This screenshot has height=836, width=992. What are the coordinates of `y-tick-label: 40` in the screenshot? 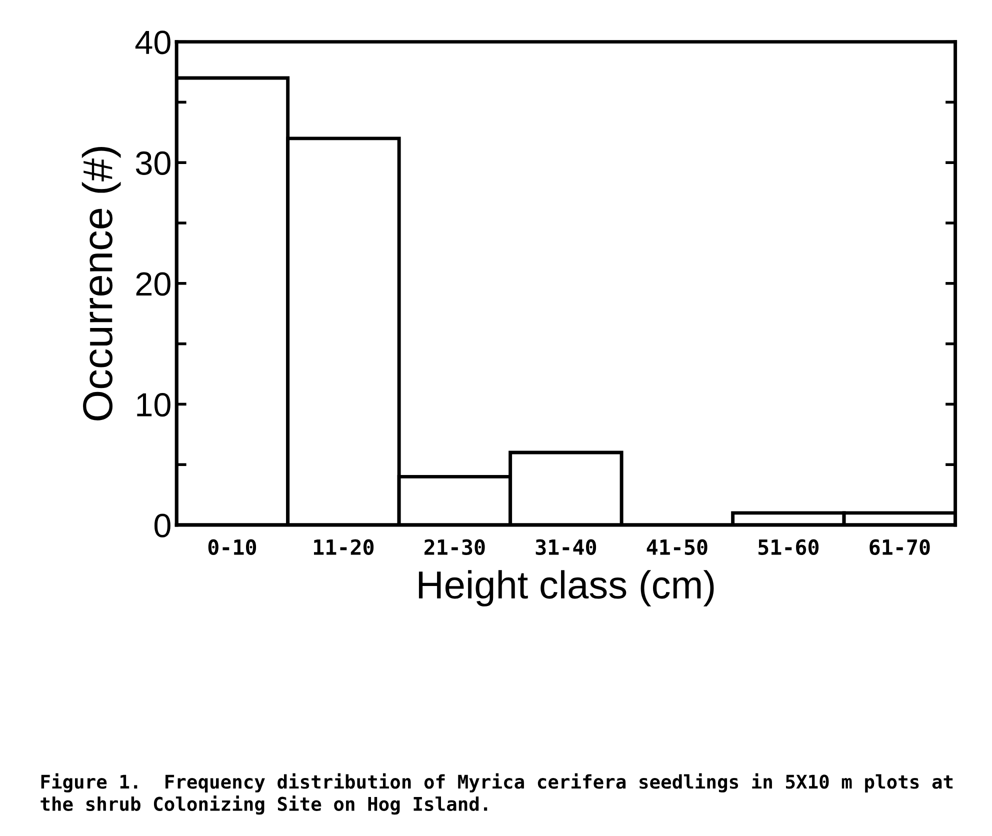 It's located at (152, 42).